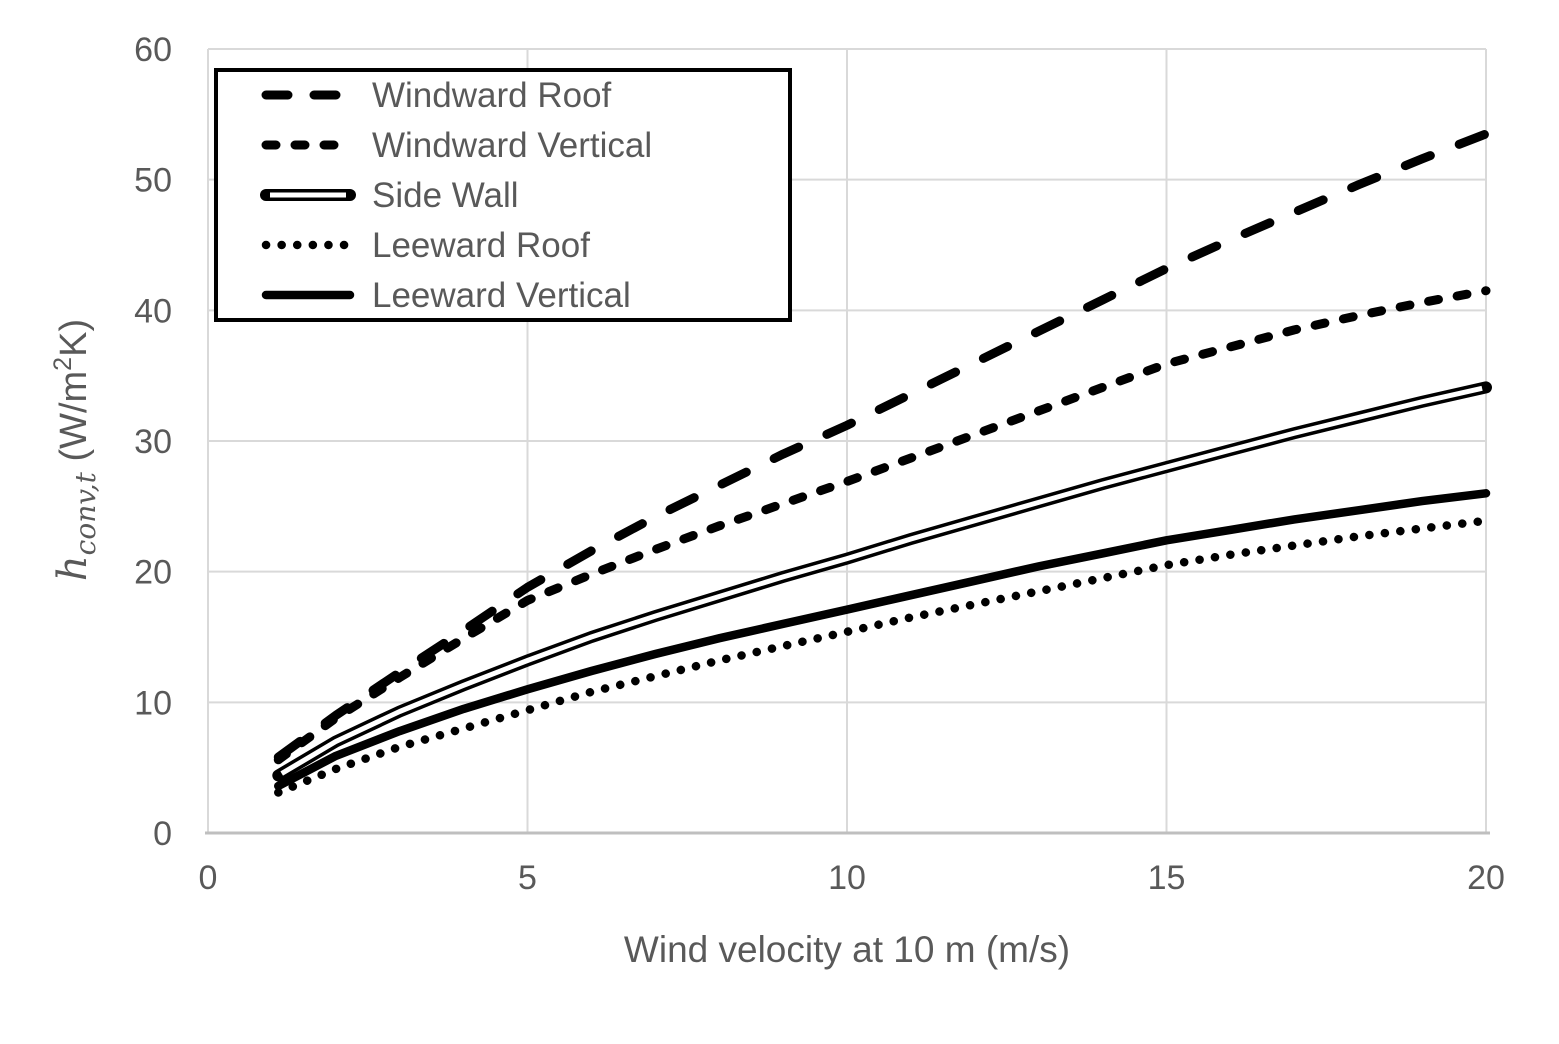 The height and width of the screenshot is (1044, 1559). Describe the element at coordinates (153, 703) in the screenshot. I see `y-tick-label: 10` at that location.